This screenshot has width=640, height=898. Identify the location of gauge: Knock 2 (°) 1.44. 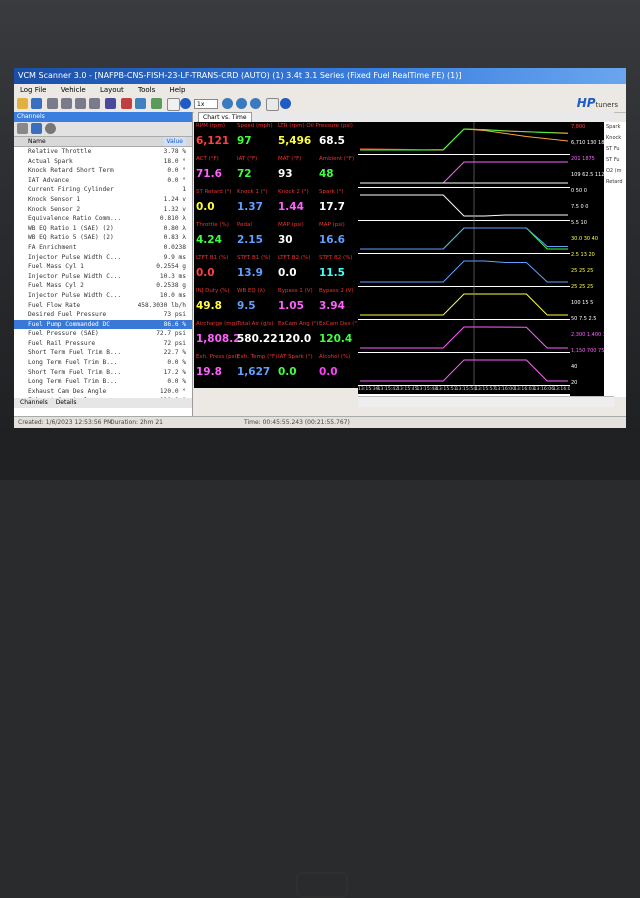
(296, 206).